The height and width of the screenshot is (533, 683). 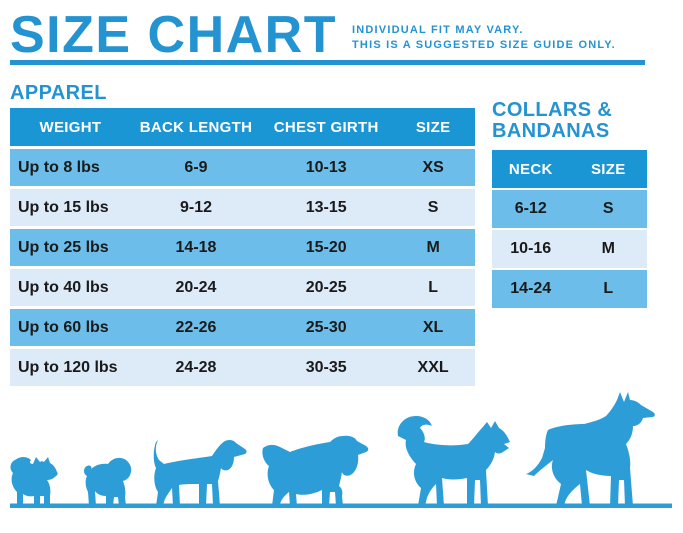 I want to click on collars-heading-line2: BANDANAS, so click(x=551, y=131).